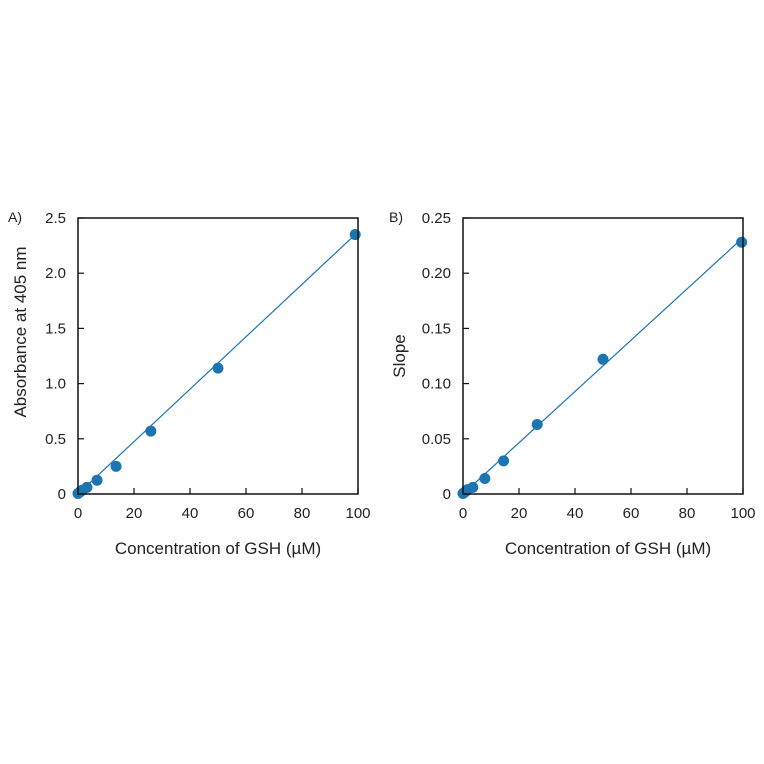 This screenshot has width=764, height=764. Describe the element at coordinates (55, 218) in the screenshot. I see `y-tick-label: 2.5` at that location.